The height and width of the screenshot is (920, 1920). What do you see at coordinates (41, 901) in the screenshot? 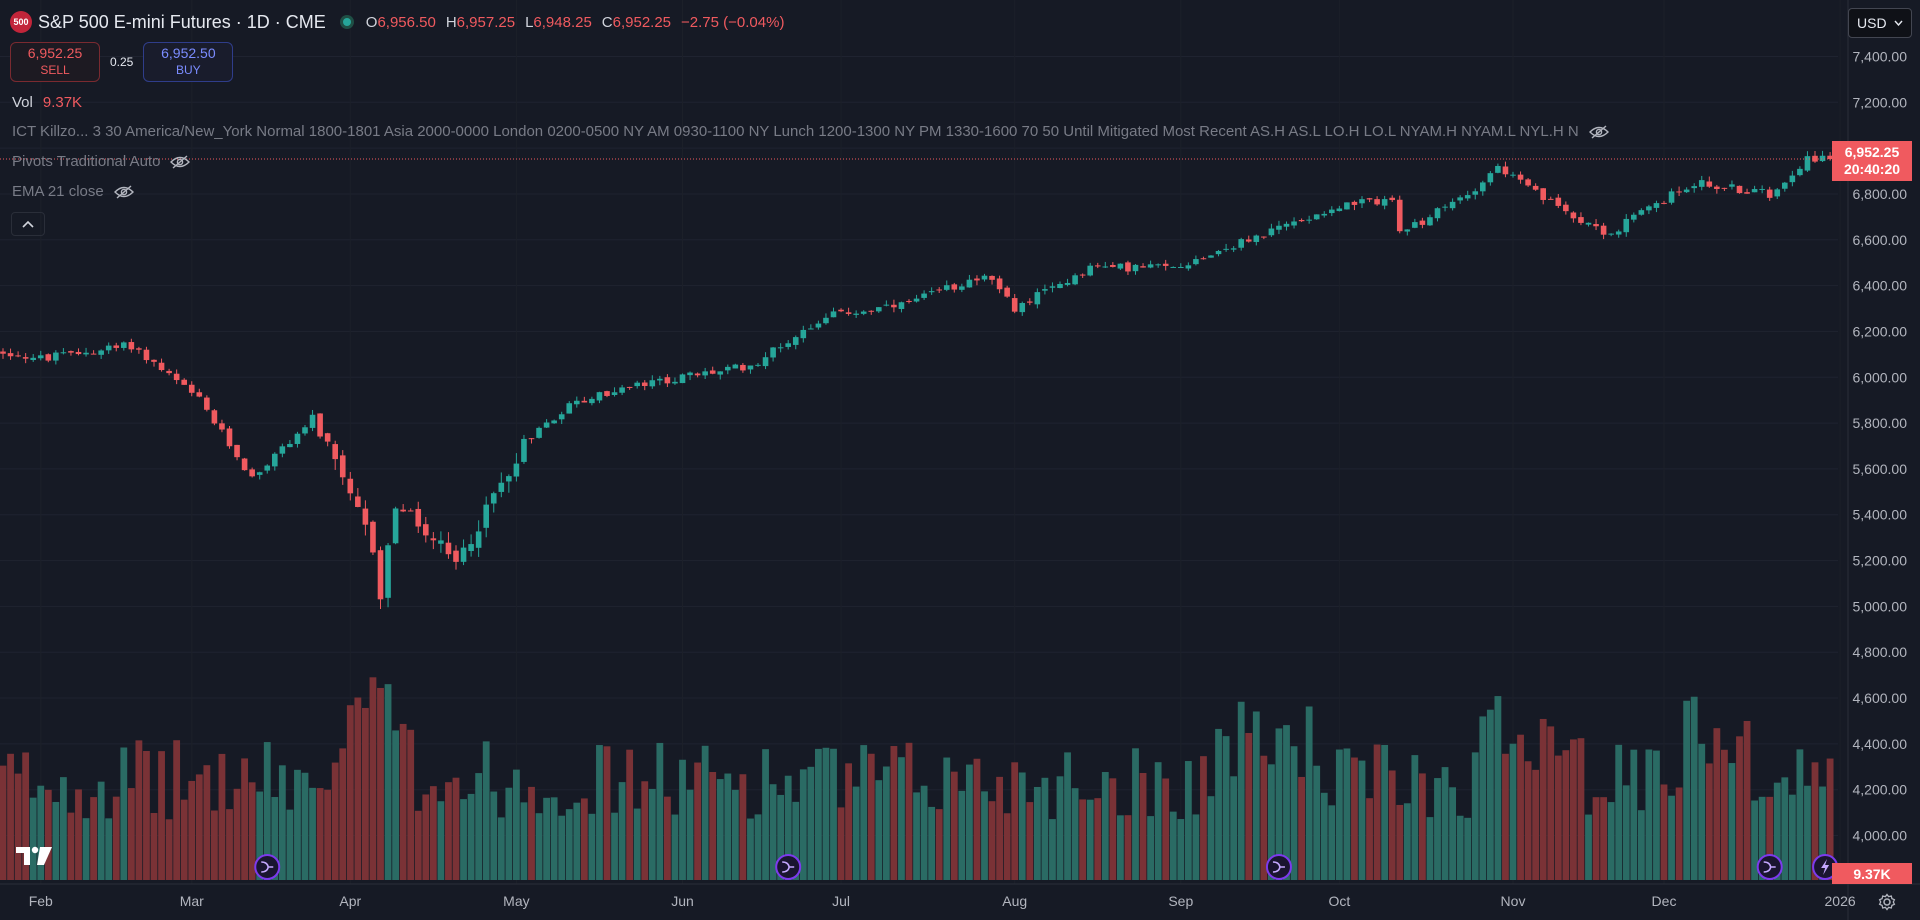
I see `time-tick-label: Feb` at bounding box center [41, 901].